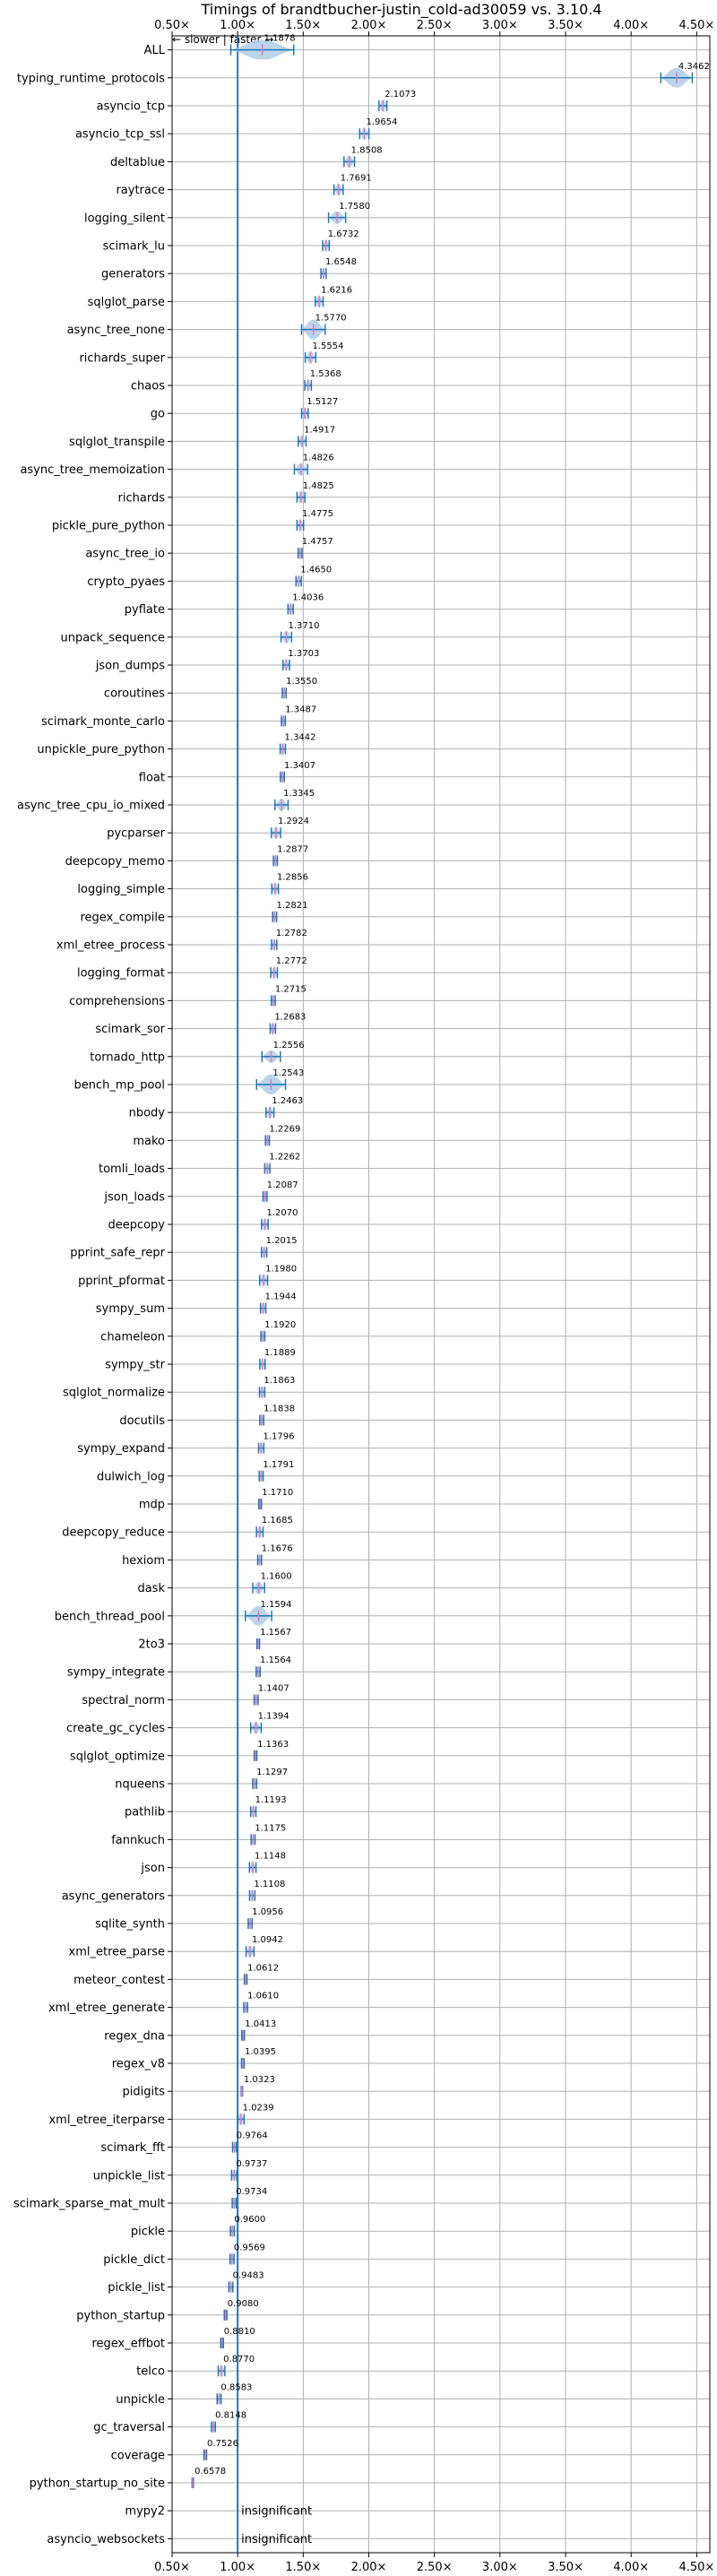 The height and width of the screenshot is (2576, 717). Describe the element at coordinates (172, 25) in the screenshot. I see `x-tick-label-top: 0.50×` at that location.